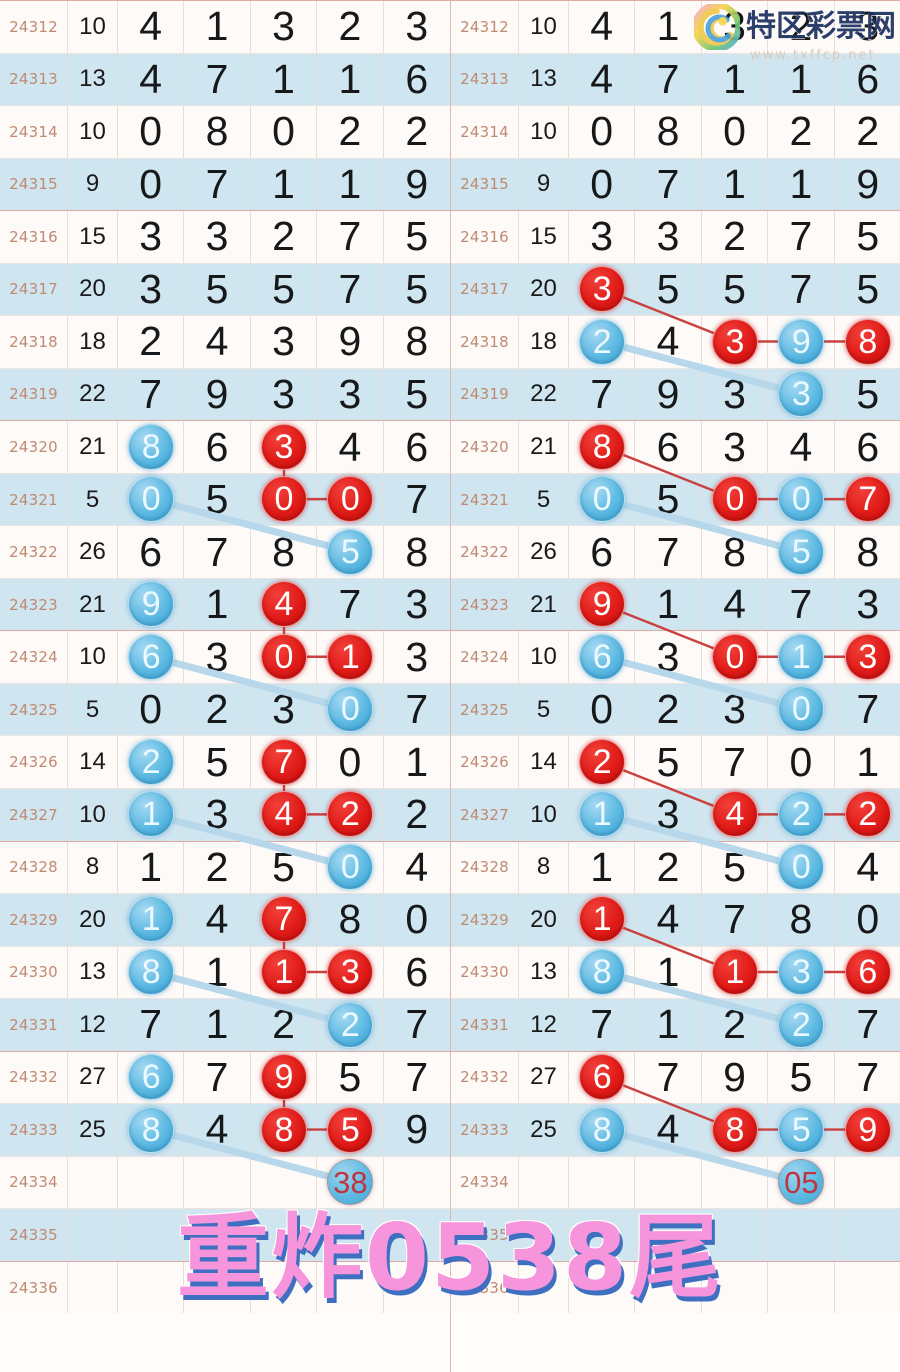 This screenshot has width=900, height=1372. I want to click on table-row: 24323 21 91473, so click(675, 604).